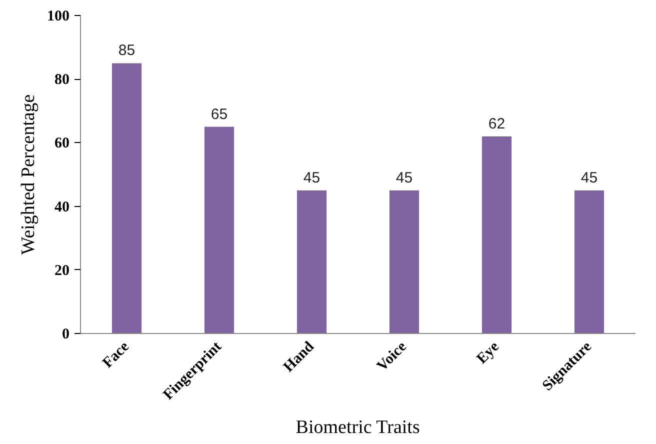 Image resolution: width=656 pixels, height=444 pixels. What do you see at coordinates (488, 353) in the screenshot?
I see `x-tick-label: Eye` at bounding box center [488, 353].